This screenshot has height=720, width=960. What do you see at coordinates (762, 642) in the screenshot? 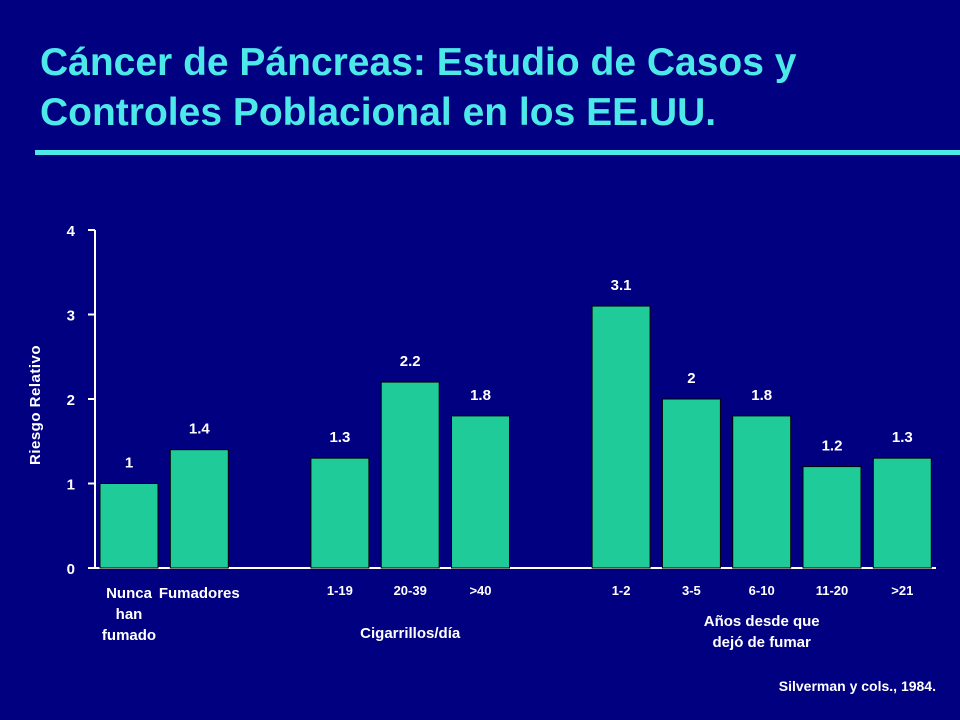
I see `x-group-label: dejó de fumar` at bounding box center [762, 642].